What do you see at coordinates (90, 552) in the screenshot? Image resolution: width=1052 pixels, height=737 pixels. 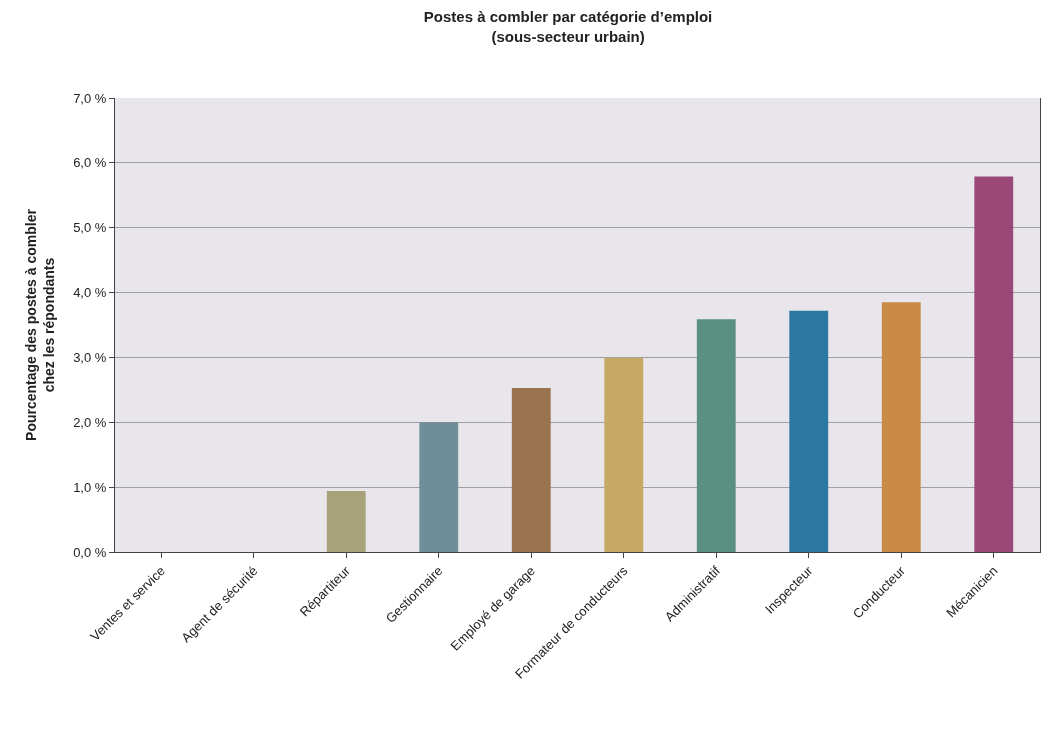 I see `y-tick-label: 0,0 %` at bounding box center [90, 552].